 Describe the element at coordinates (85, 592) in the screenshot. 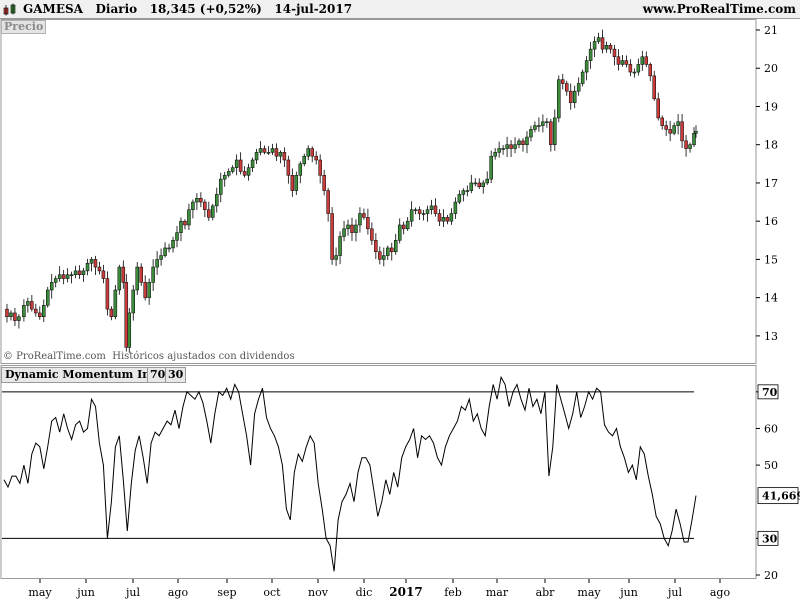

I see `x-tick-label: jun` at that location.